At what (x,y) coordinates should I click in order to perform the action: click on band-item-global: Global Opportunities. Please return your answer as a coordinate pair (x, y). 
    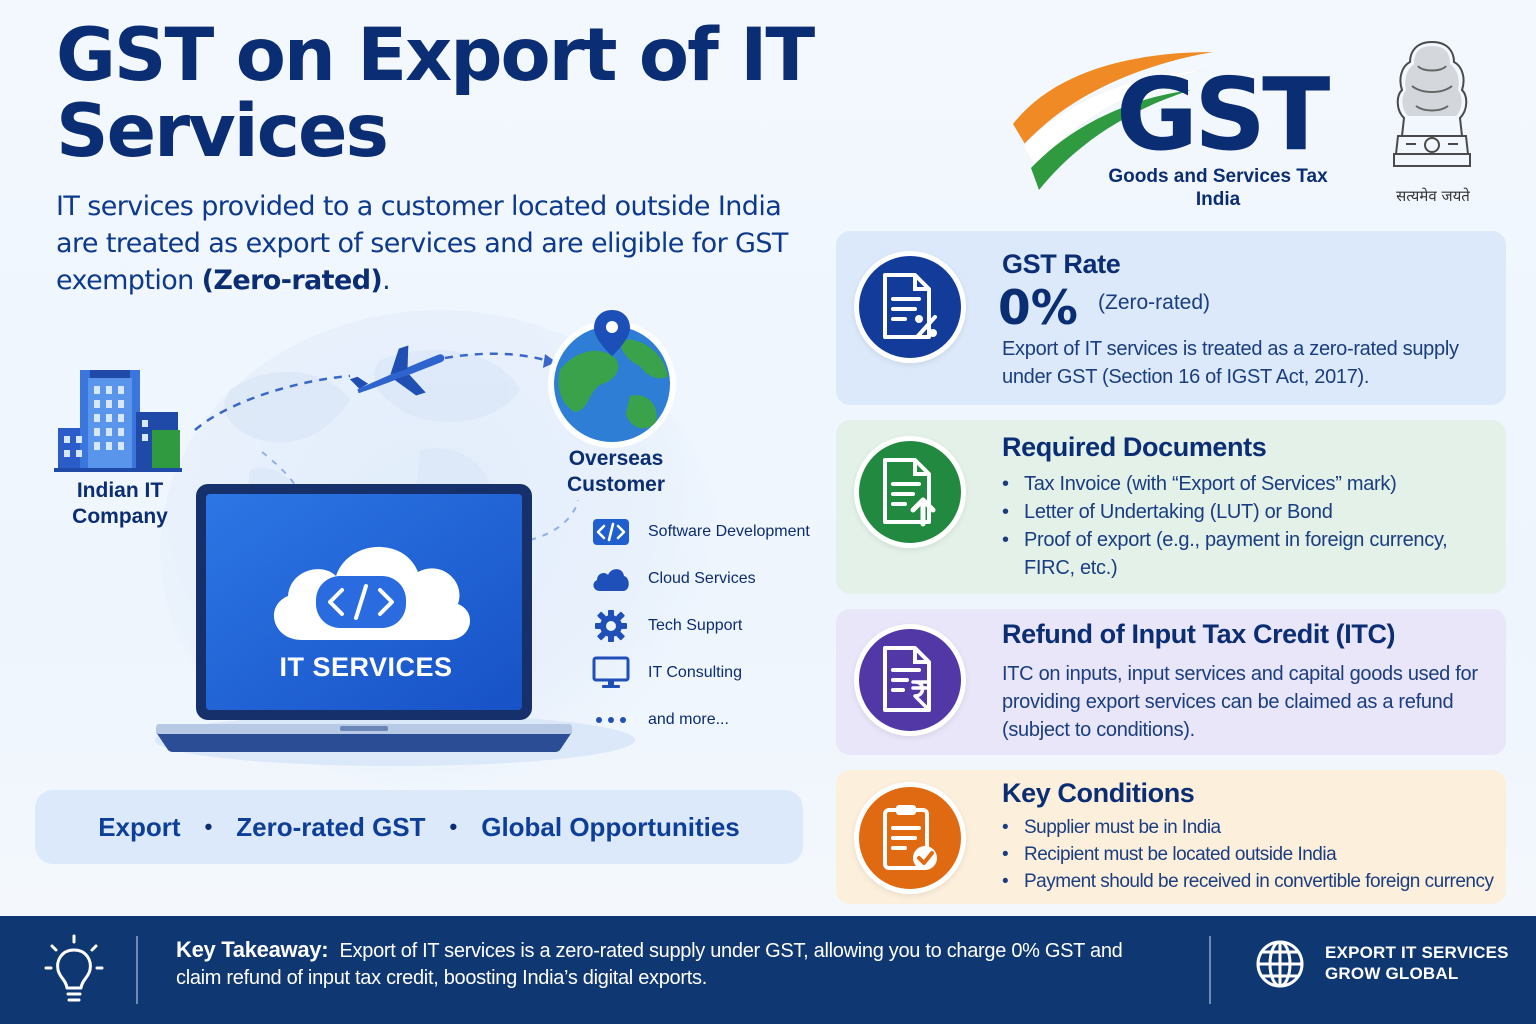
    Looking at the image, I should click on (610, 826).